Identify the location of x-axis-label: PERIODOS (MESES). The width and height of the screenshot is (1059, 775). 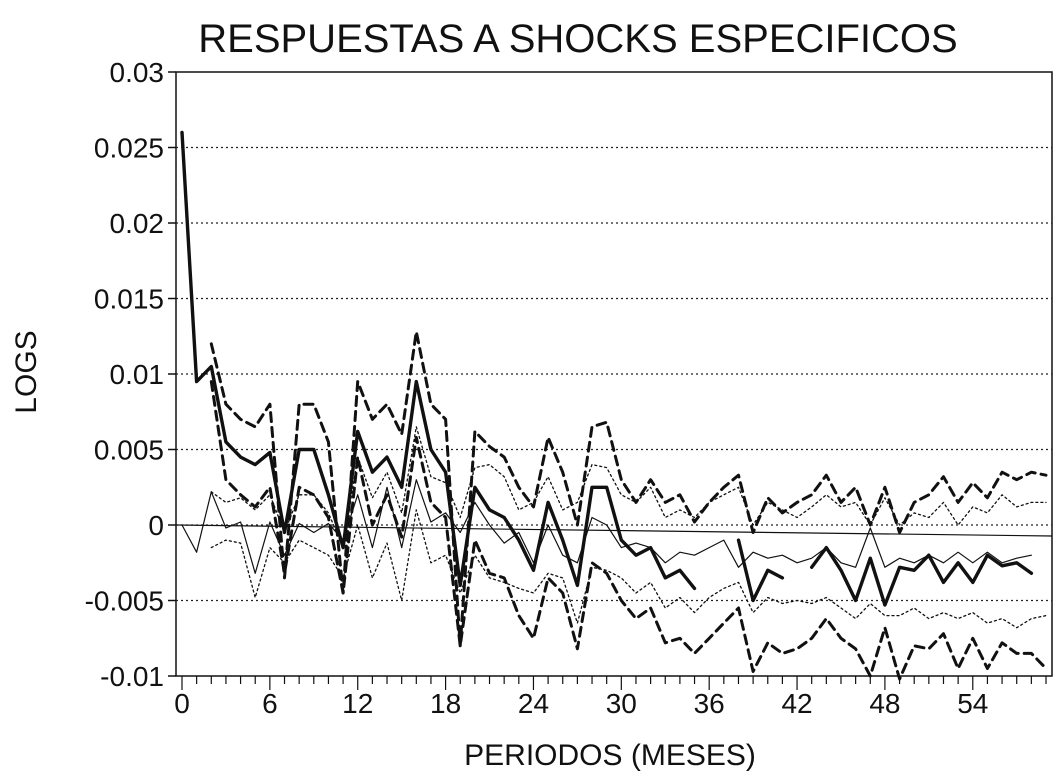
(610, 755).